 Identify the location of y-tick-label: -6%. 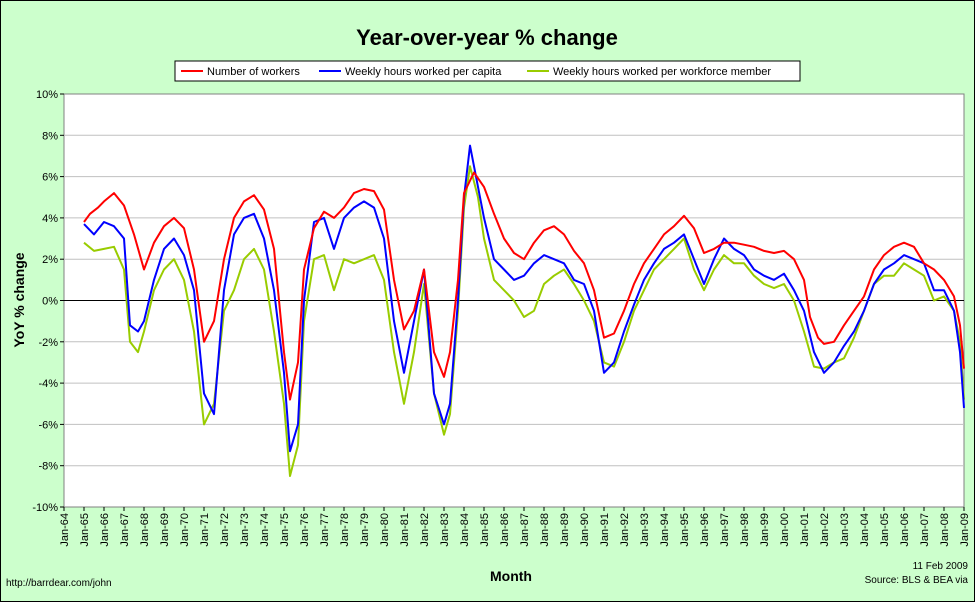
(48, 425).